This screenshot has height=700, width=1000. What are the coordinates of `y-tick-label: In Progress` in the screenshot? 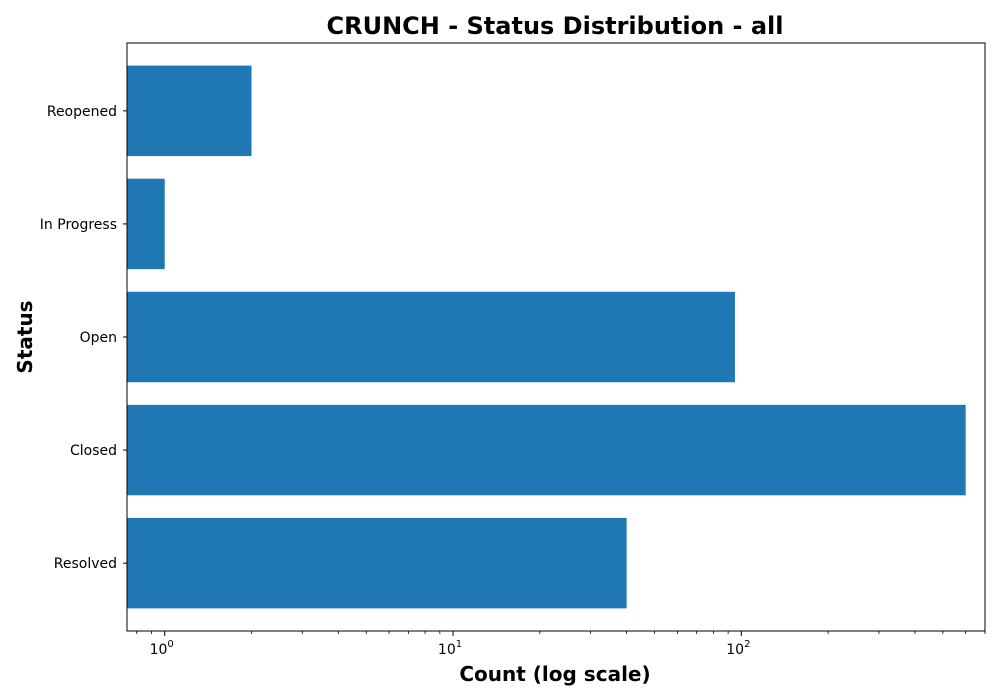 It's located at (78, 225).